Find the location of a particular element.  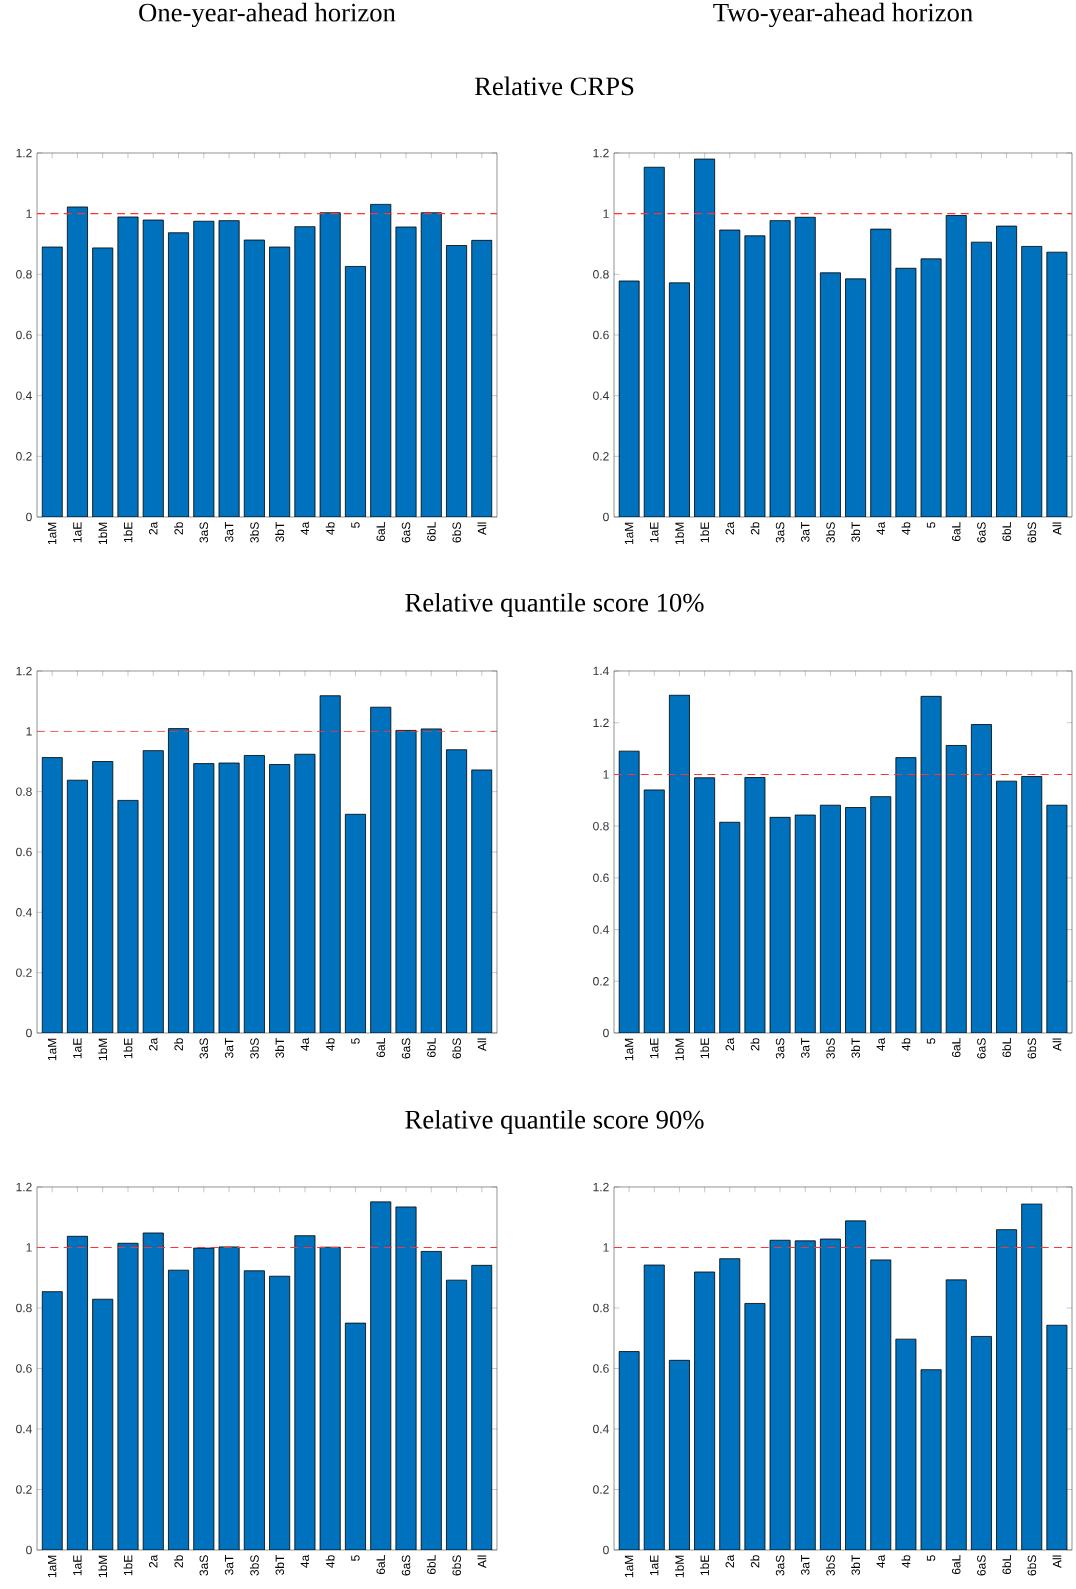

text: Relative quantile score 10% is located at coordinates (554, 605).